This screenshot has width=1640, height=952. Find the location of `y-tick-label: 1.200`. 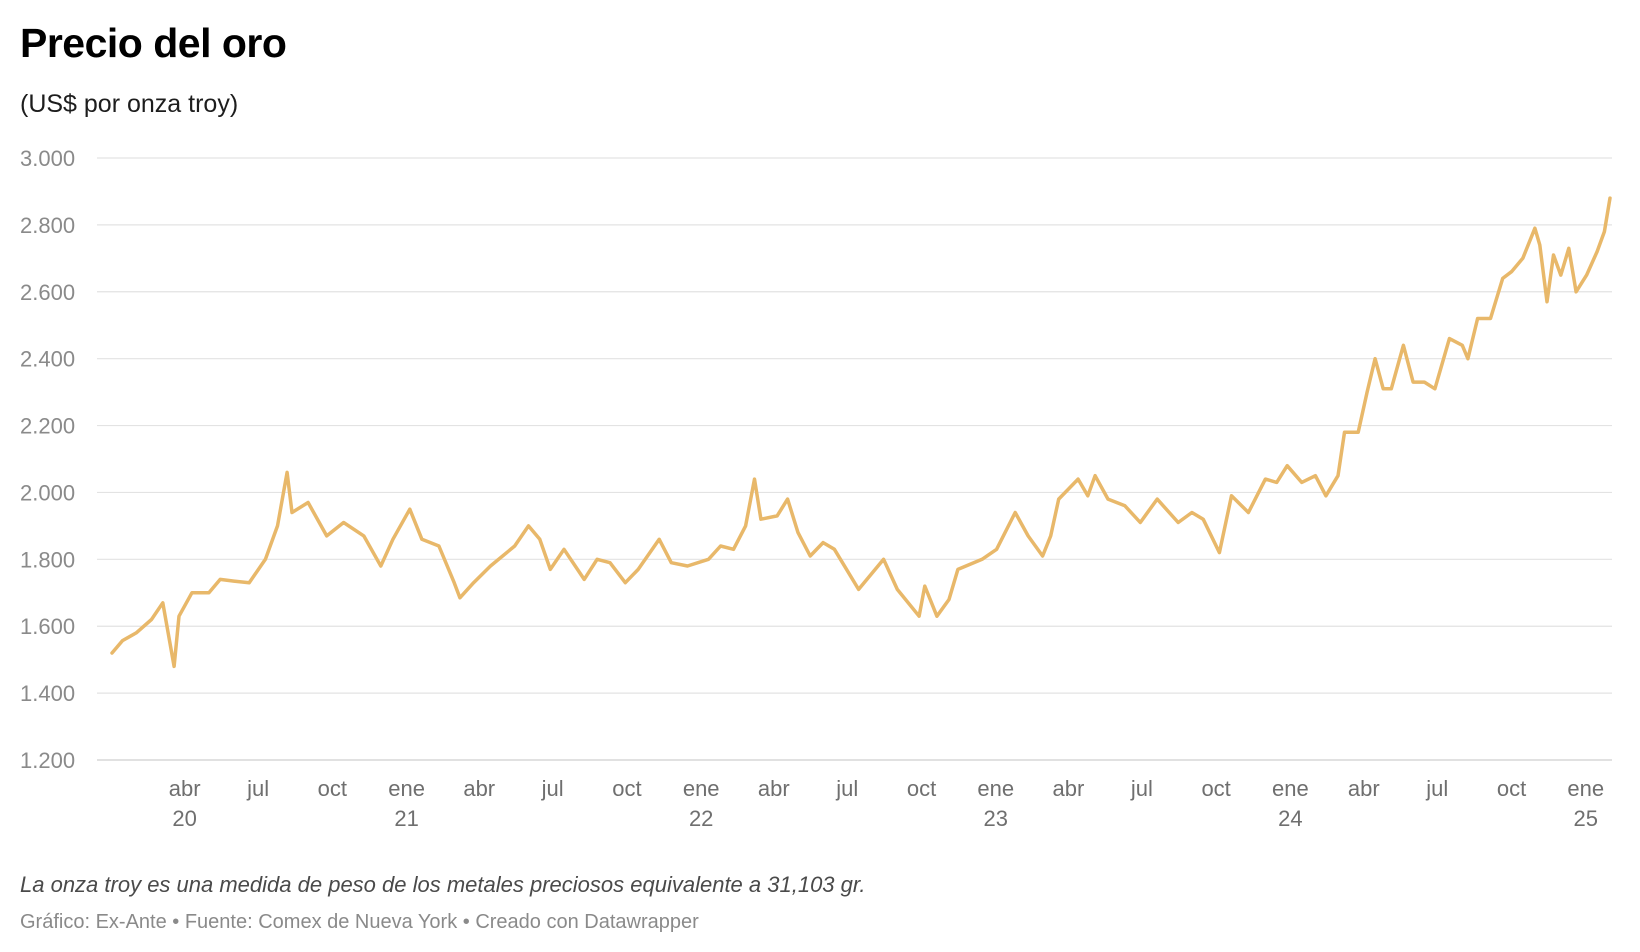

y-tick-label: 1.200 is located at coordinates (47, 760).